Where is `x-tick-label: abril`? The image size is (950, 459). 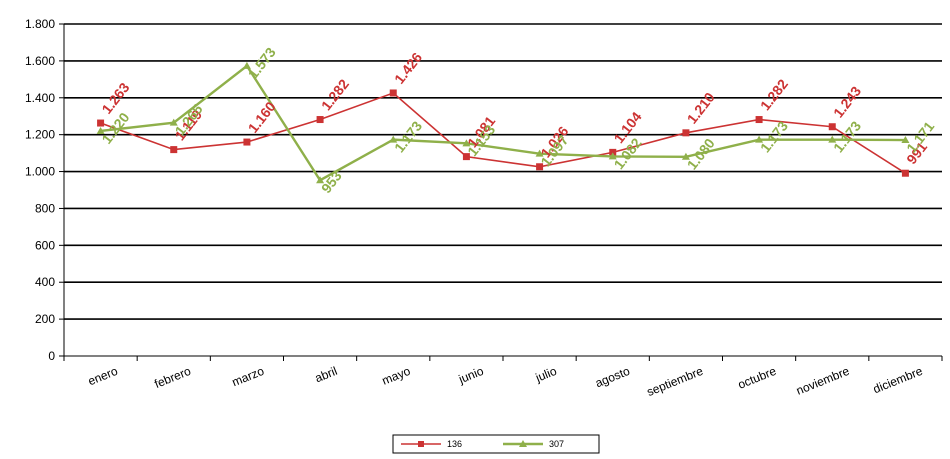 x-tick-label: abril is located at coordinates (326, 374).